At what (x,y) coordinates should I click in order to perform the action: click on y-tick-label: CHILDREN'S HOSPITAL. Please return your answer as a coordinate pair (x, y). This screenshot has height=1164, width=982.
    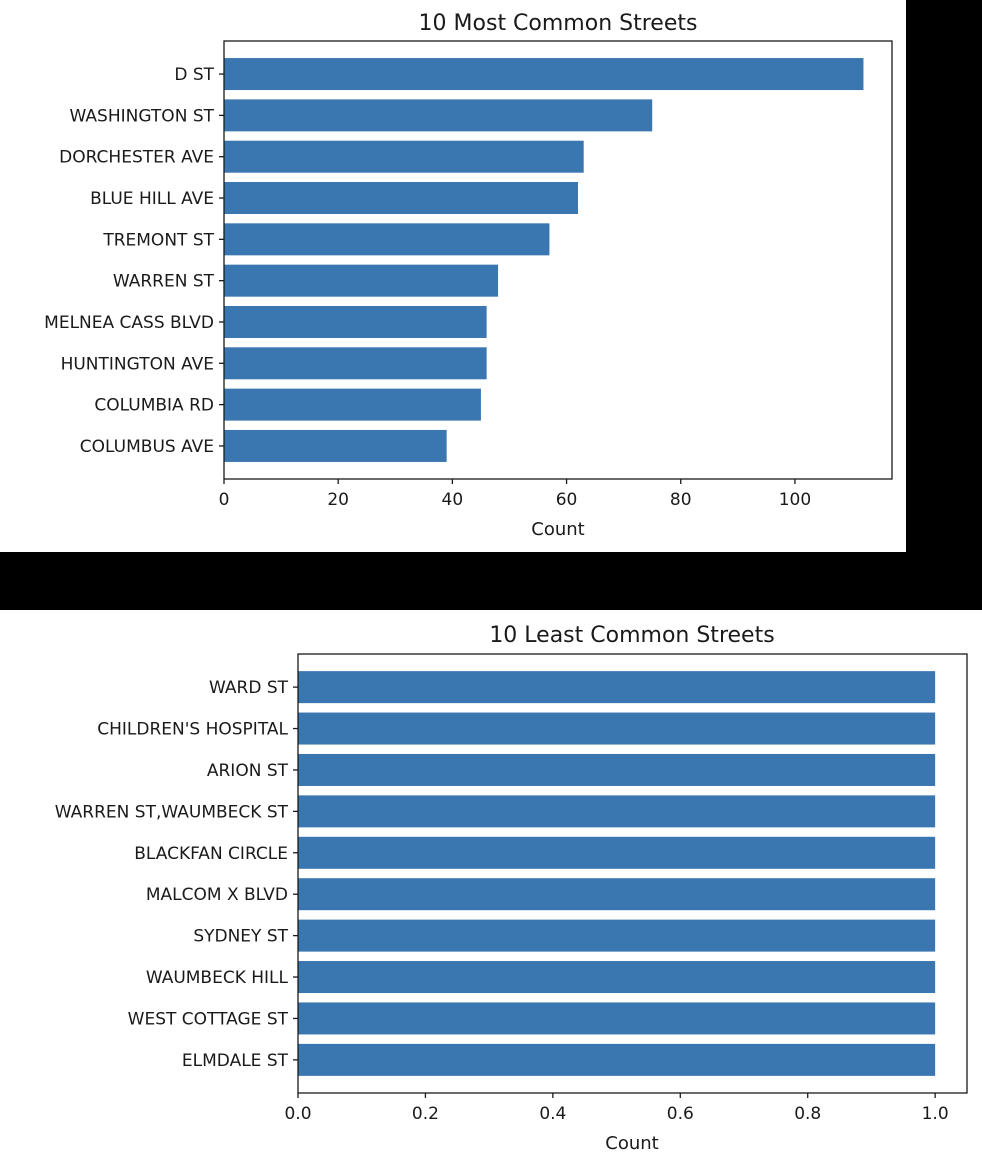
    Looking at the image, I should click on (192, 730).